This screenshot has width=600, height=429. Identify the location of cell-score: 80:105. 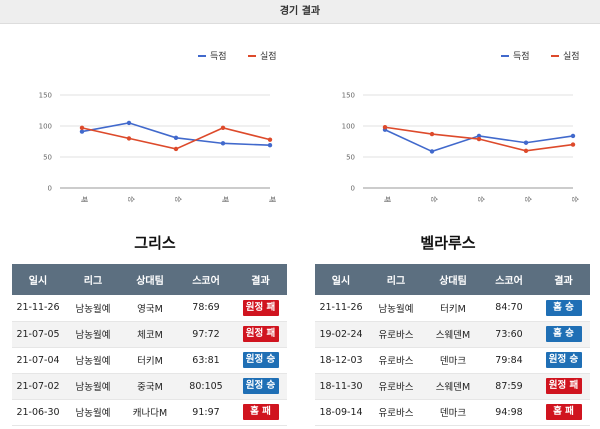
(206, 386).